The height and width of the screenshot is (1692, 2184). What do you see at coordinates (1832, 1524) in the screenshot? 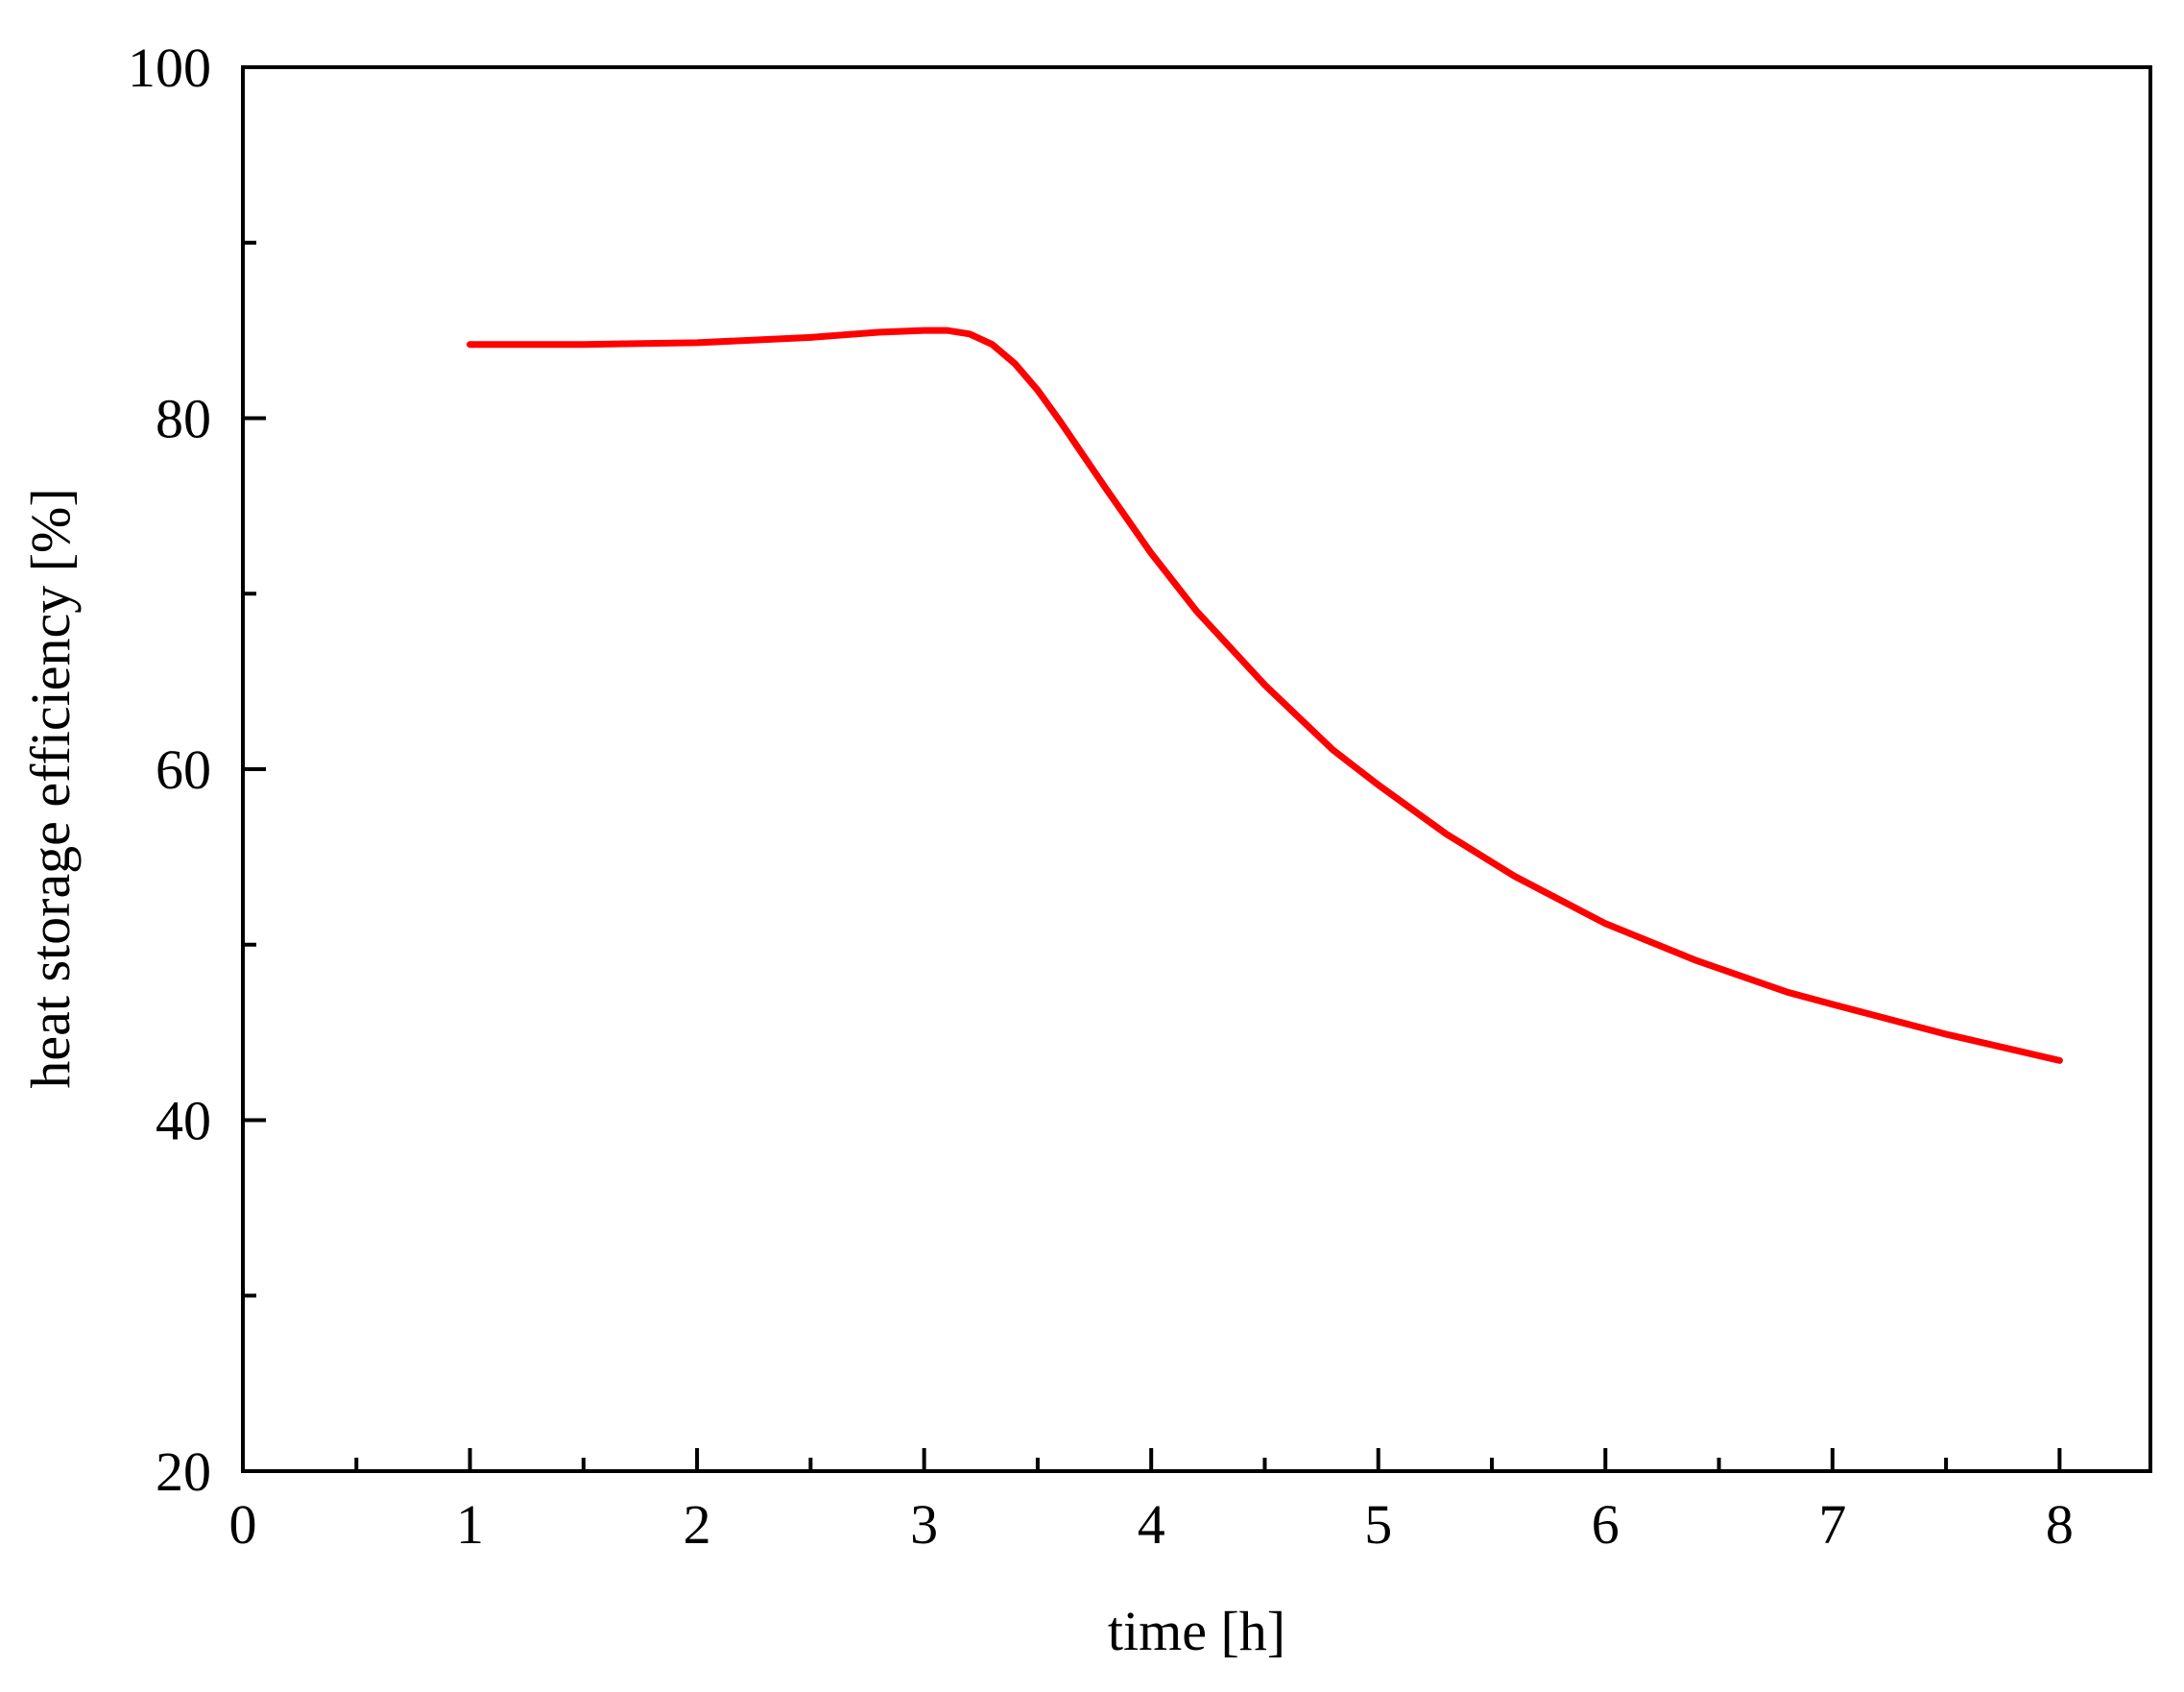
I see `x-tick-label: 7` at bounding box center [1832, 1524].